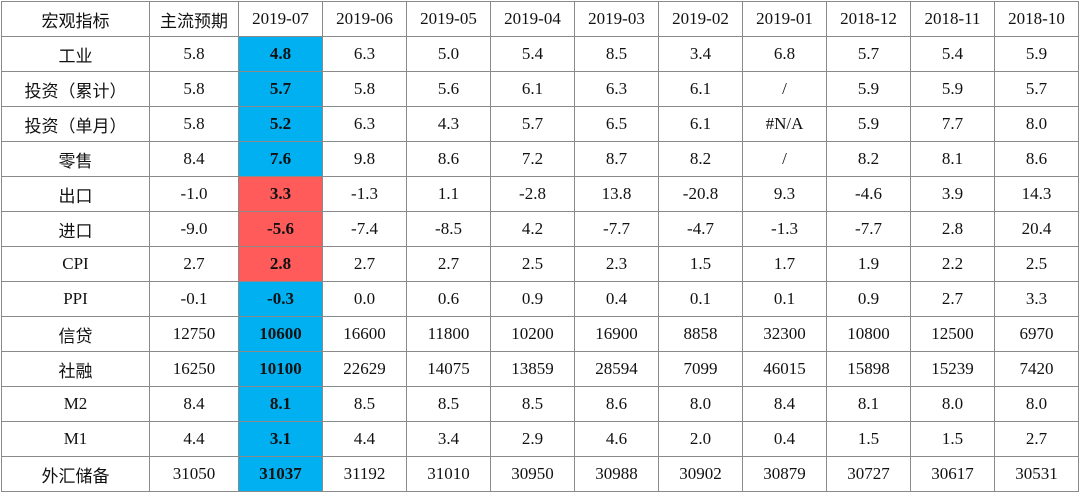 The width and height of the screenshot is (1080, 492). What do you see at coordinates (448, 89) in the screenshot?
I see `value-cell: 5.6` at bounding box center [448, 89].